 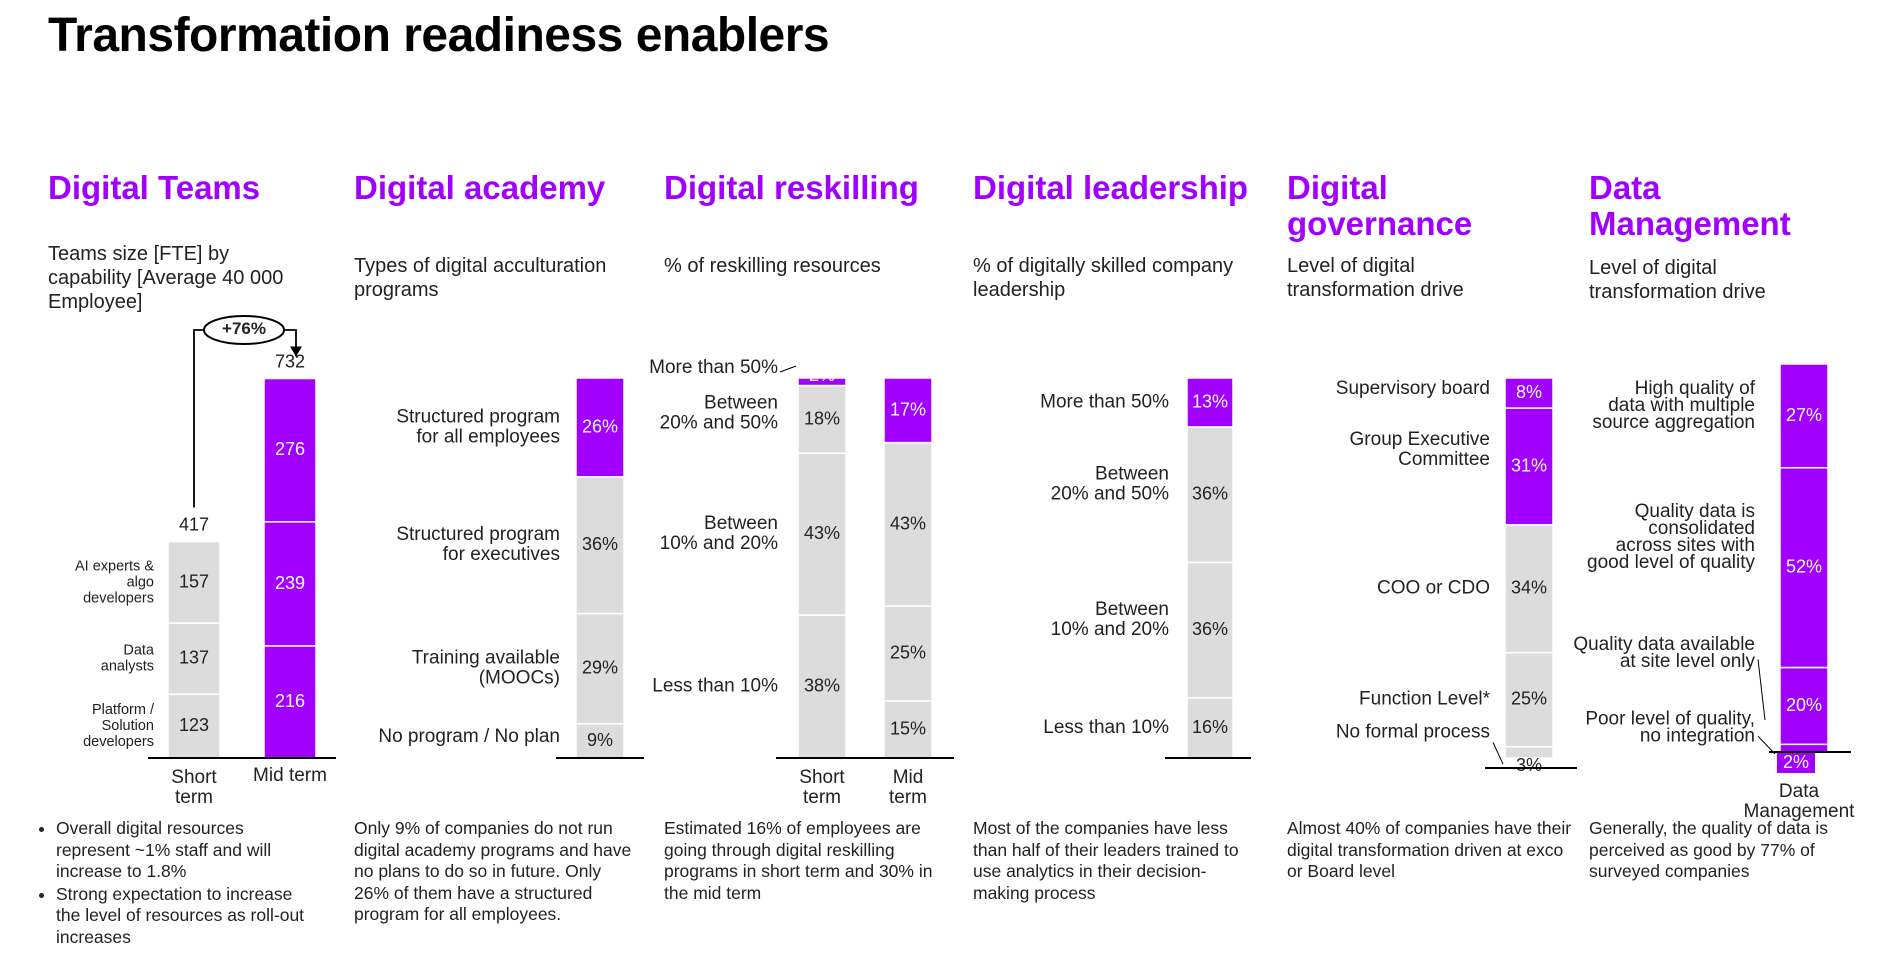 I want to click on data-label: 27%, so click(x=1804, y=415).